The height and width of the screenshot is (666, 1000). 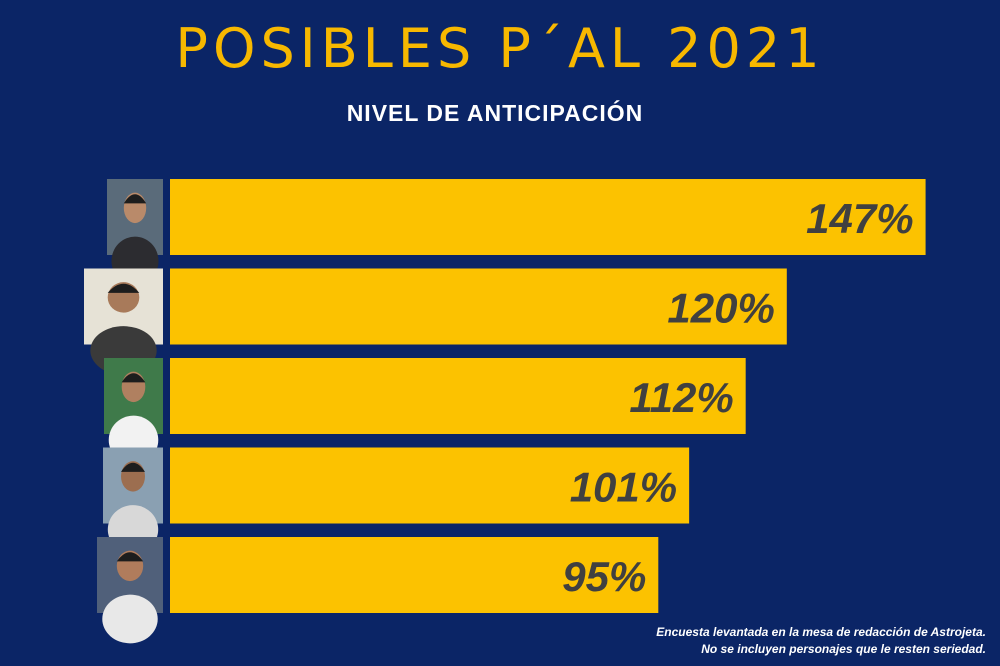 What do you see at coordinates (500, 48) in the screenshot?
I see `chart-title: POSIBLES P´AL 2021` at bounding box center [500, 48].